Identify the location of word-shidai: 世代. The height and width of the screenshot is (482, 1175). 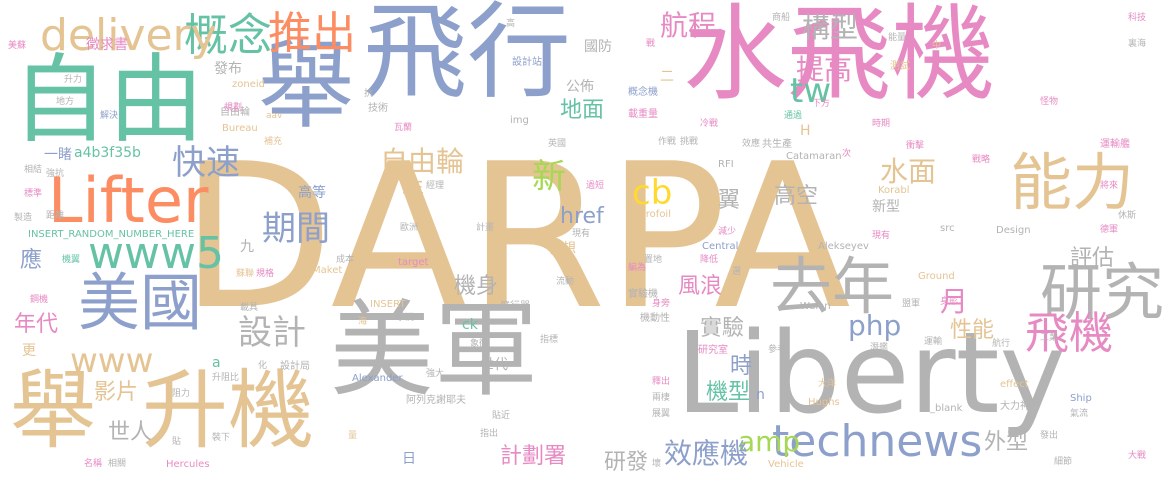
(494, 365).